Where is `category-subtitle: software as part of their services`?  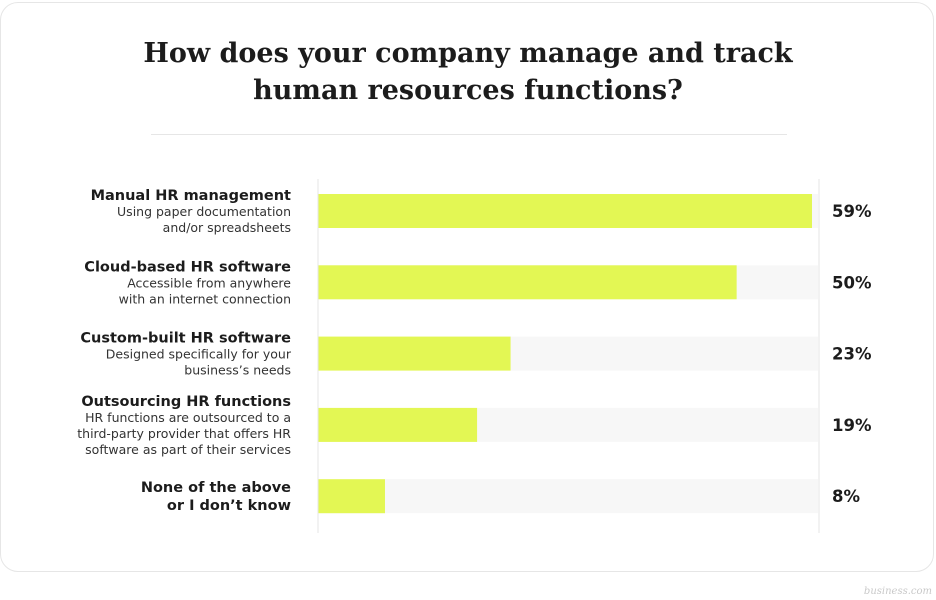
category-subtitle: software as part of their services is located at coordinates (188, 449).